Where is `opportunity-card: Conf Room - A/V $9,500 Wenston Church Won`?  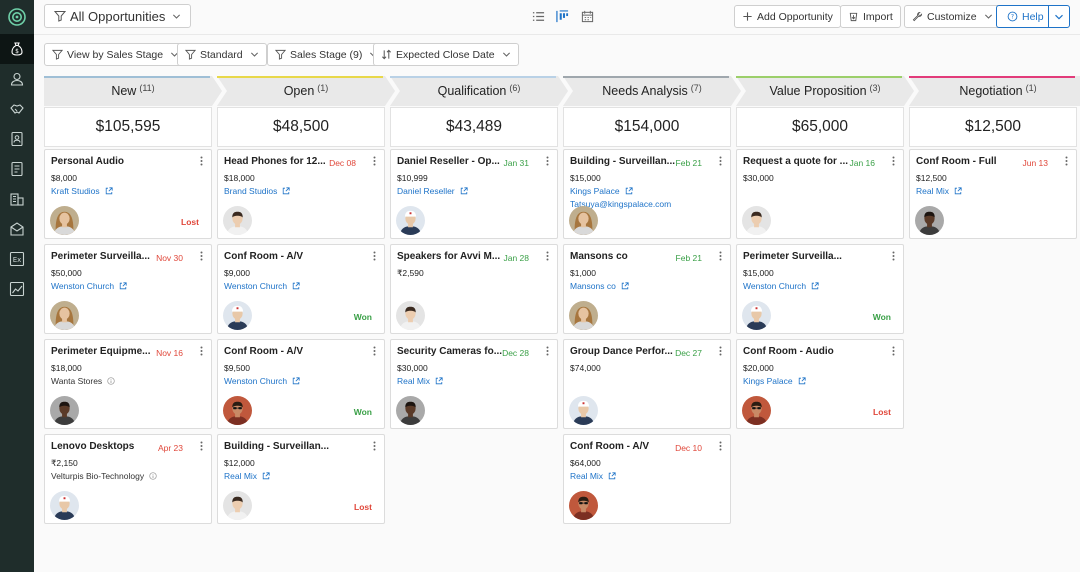
opportunity-card: Conf Room - A/V $9,500 Wenston Church Won is located at coordinates (301, 384).